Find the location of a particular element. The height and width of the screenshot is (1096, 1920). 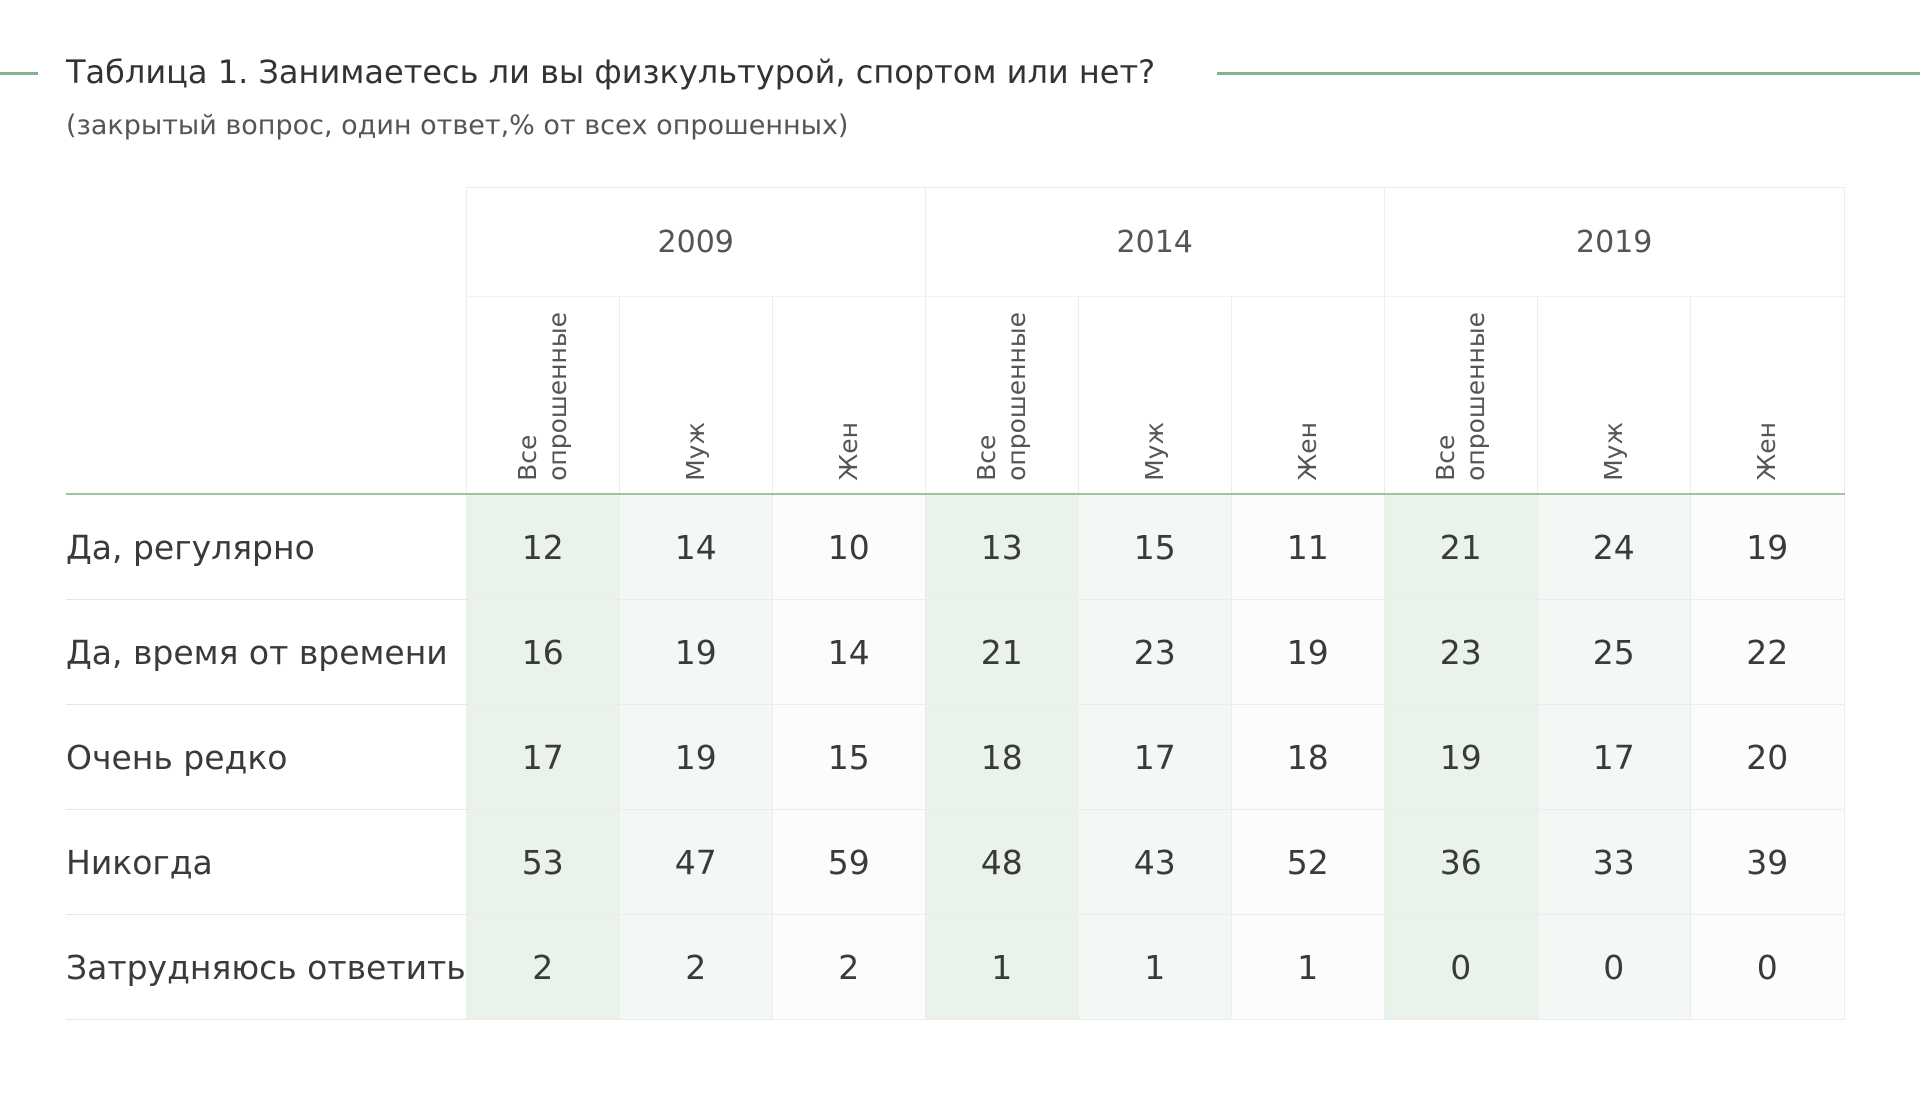

row-label: Затрудняюсь ответить is located at coordinates (266, 967).